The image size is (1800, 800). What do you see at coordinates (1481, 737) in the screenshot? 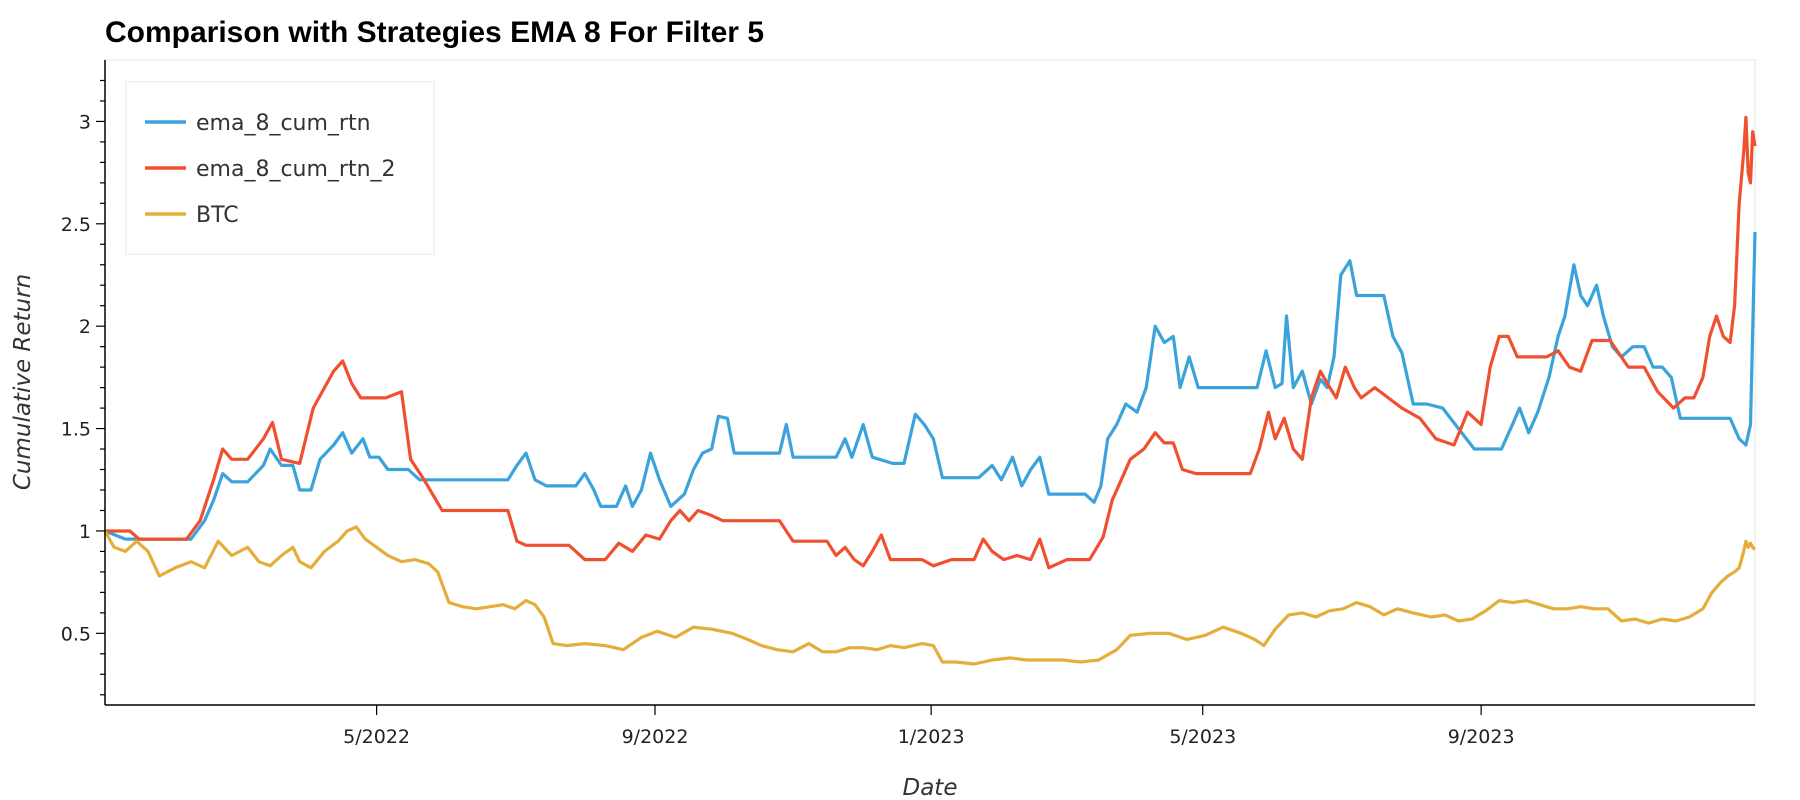
I see `x-tick-label: 9/2023` at bounding box center [1481, 737].